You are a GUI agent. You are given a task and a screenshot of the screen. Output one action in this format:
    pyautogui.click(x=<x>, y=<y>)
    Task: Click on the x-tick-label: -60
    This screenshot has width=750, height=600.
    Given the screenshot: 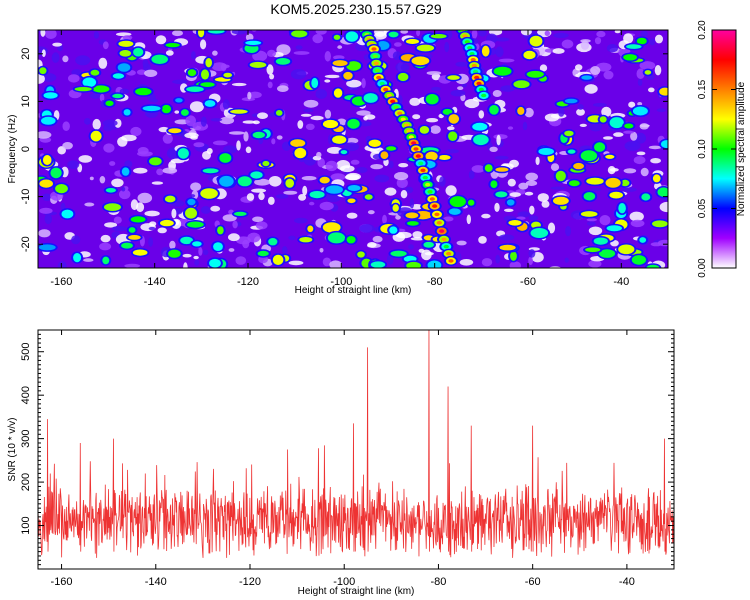 What is the action you would take?
    pyautogui.click(x=528, y=282)
    